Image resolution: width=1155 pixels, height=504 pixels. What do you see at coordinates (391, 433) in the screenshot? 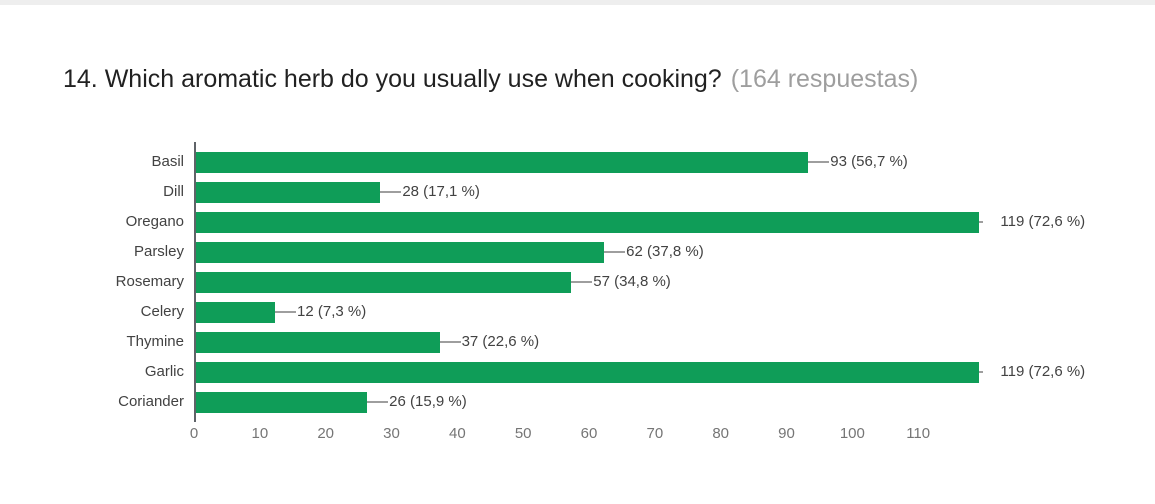
I see `x-tick-label: 30` at bounding box center [391, 433].